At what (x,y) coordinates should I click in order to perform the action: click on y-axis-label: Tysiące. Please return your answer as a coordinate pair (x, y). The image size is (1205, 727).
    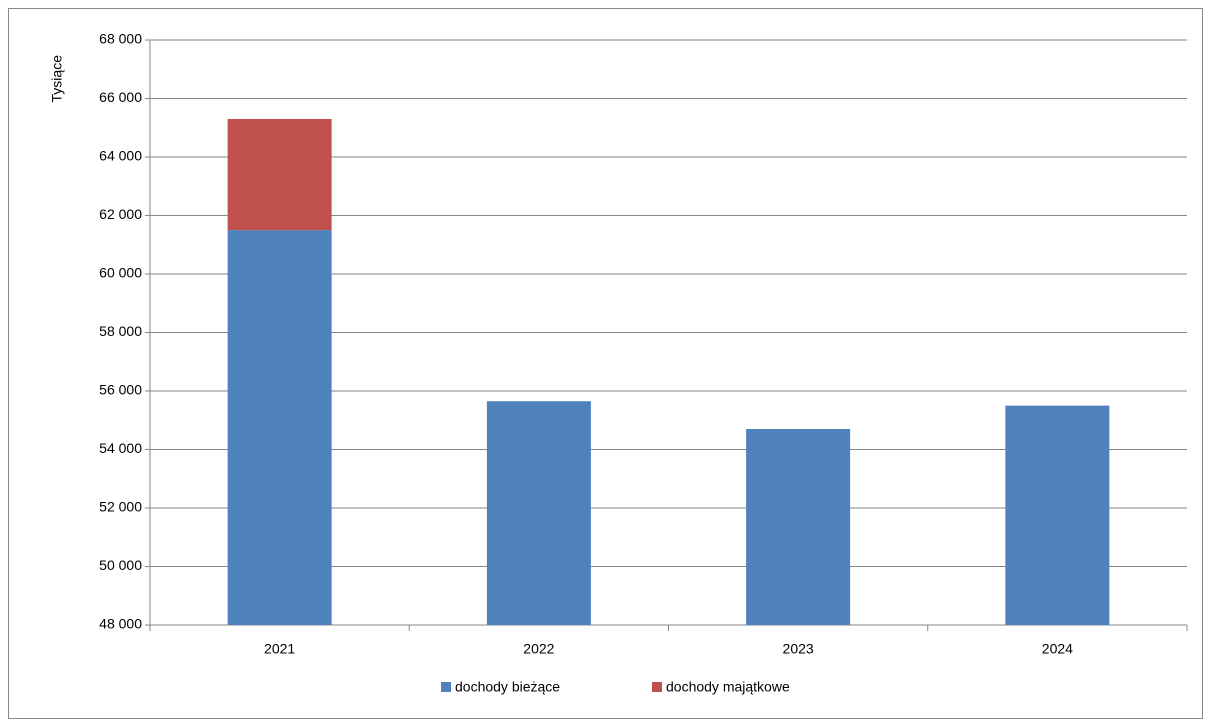
    Looking at the image, I should click on (57, 79).